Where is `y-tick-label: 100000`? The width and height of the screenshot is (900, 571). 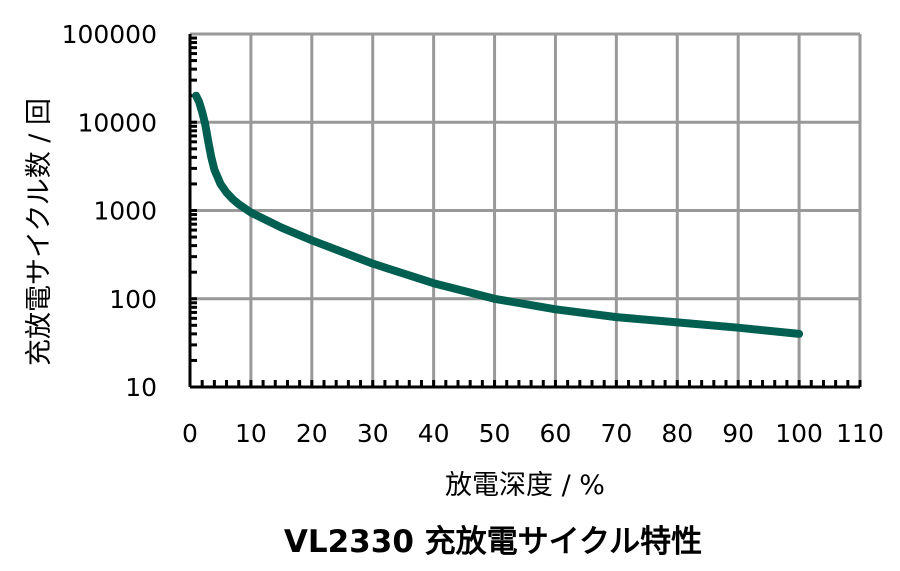 y-tick-label: 100000 is located at coordinates (109, 34).